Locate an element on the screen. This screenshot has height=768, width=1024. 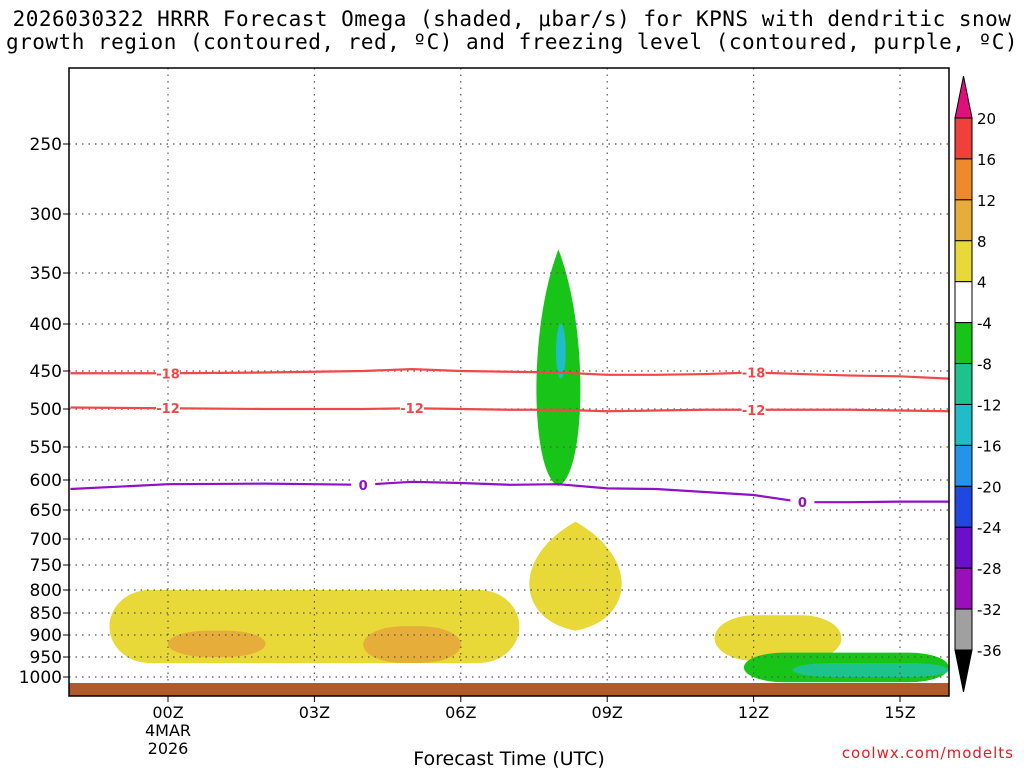
colorbar-label-9: -20 is located at coordinates (989, 487).